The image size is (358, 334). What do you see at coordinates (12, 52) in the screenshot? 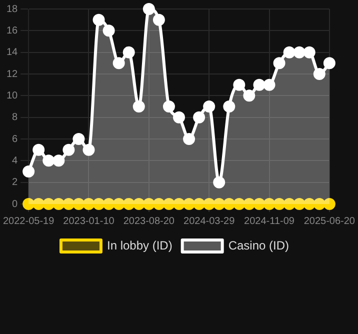
I see `y-tick-label: 14` at bounding box center [12, 52].